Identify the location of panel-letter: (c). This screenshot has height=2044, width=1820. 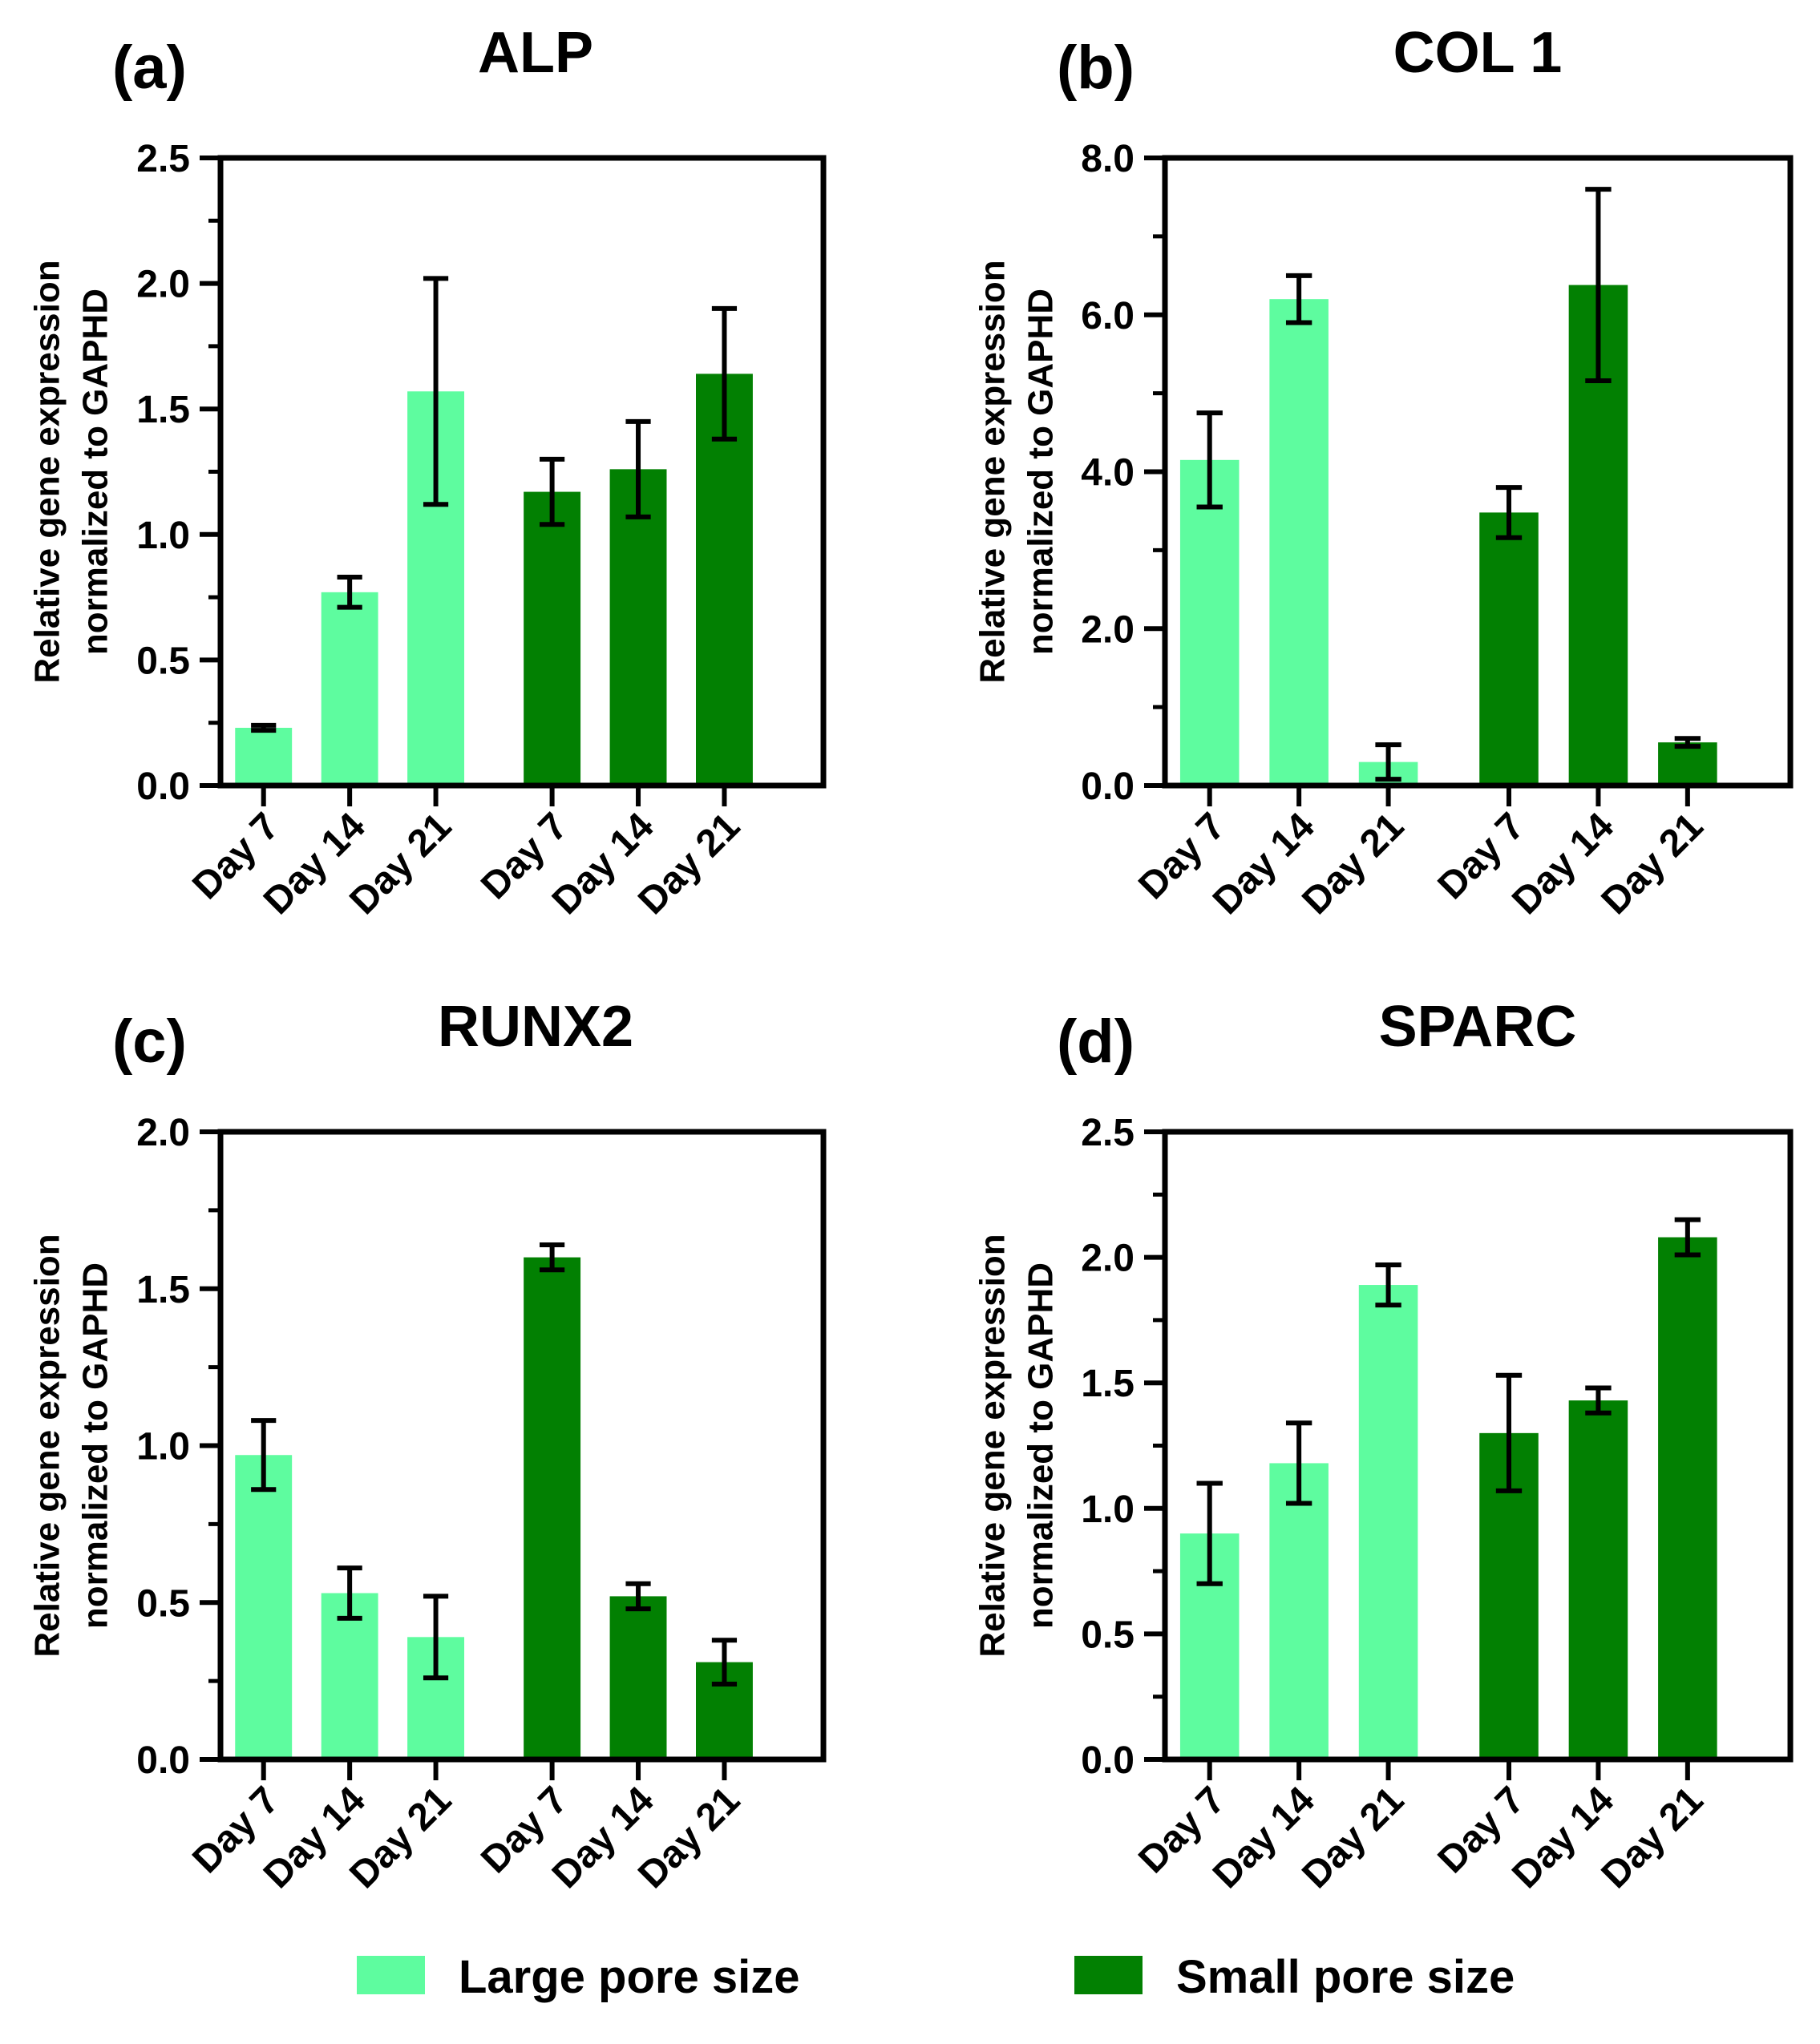
(149, 1042).